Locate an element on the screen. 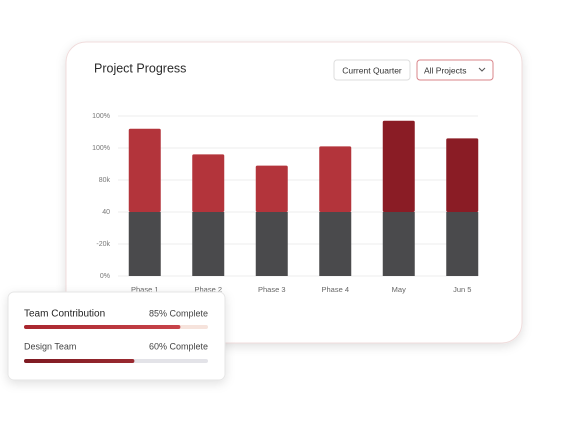 The width and height of the screenshot is (566, 440). progress-card-bg is located at coordinates (116, 336).